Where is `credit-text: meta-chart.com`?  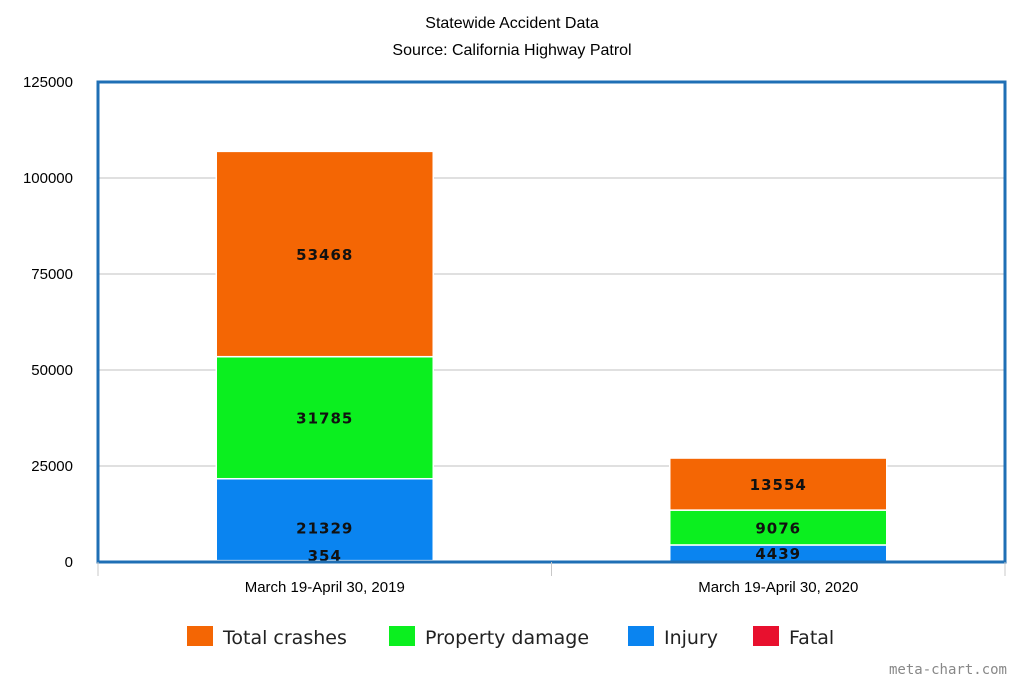 credit-text: meta-chart.com is located at coordinates (948, 670).